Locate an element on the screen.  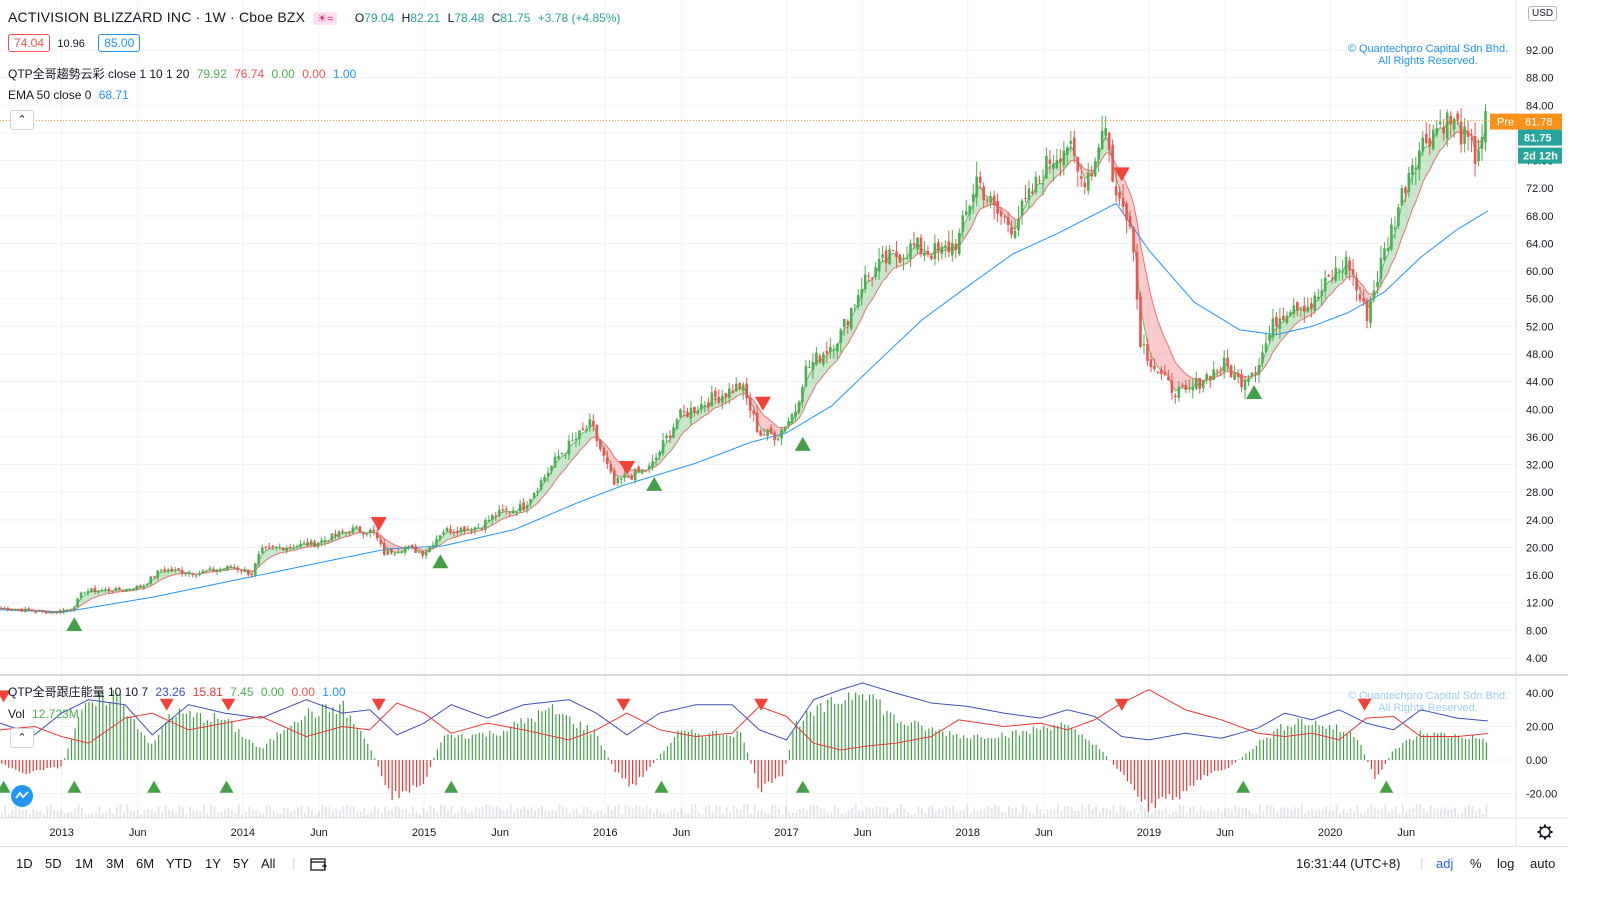
symbol-title: ACTIVISION BLIZZARD INC · 1W · Cboe BZX is located at coordinates (157, 17).